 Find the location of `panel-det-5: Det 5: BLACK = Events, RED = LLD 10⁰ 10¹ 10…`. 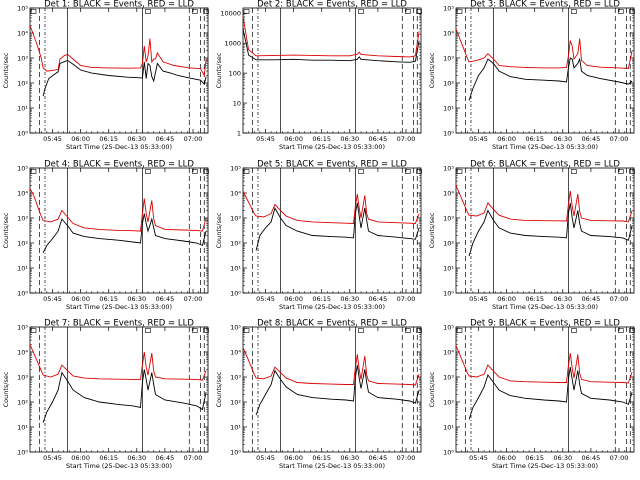

panel-det-5: Det 5: BLACK = Events, RED = LLD 10⁰ 10¹ 10… is located at coordinates (318, 235).